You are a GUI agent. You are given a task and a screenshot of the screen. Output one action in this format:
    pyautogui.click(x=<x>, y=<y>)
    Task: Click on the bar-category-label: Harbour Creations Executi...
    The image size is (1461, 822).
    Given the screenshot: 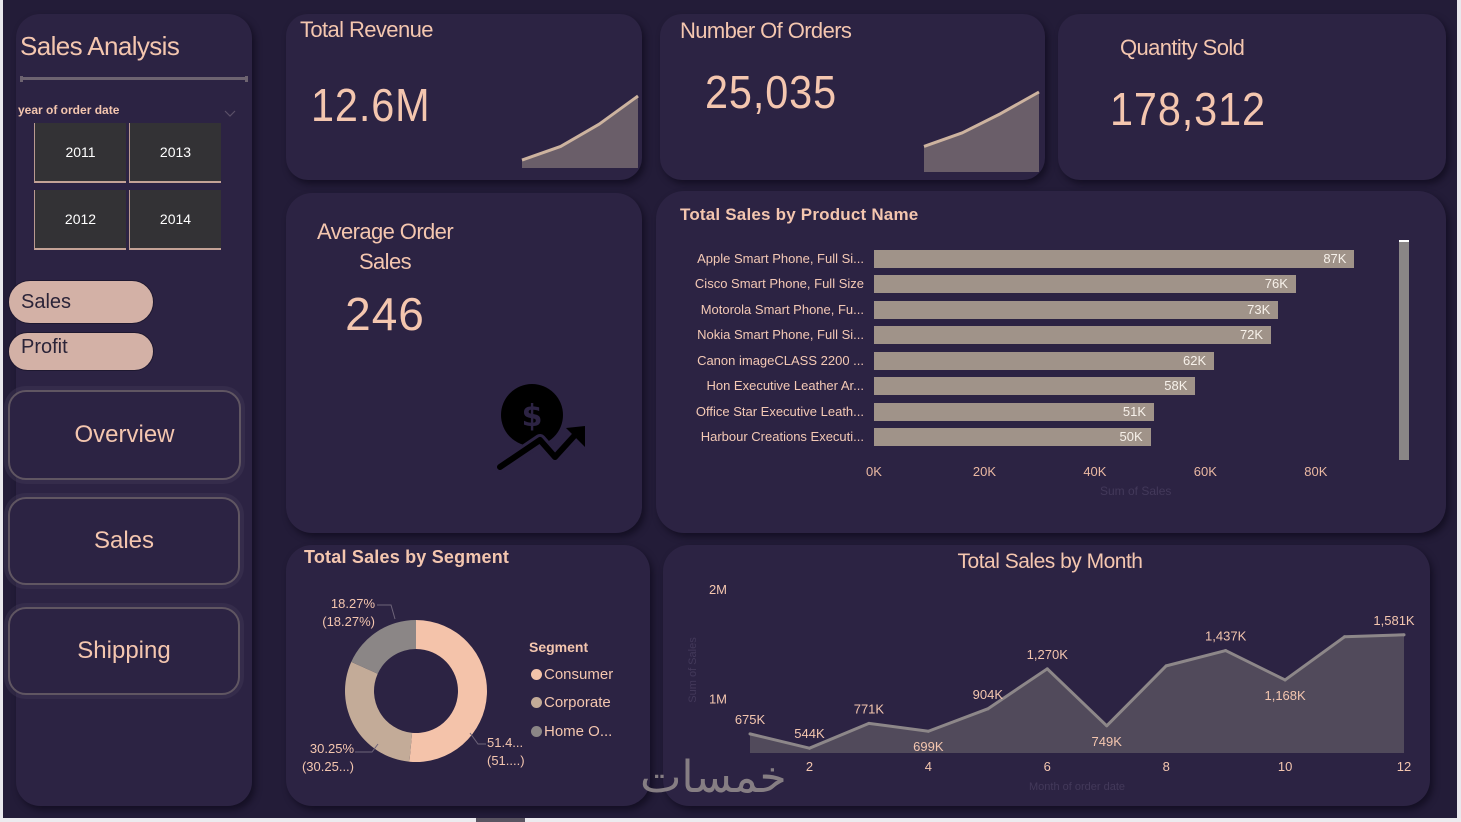 What is the action you would take?
    pyautogui.click(x=782, y=436)
    